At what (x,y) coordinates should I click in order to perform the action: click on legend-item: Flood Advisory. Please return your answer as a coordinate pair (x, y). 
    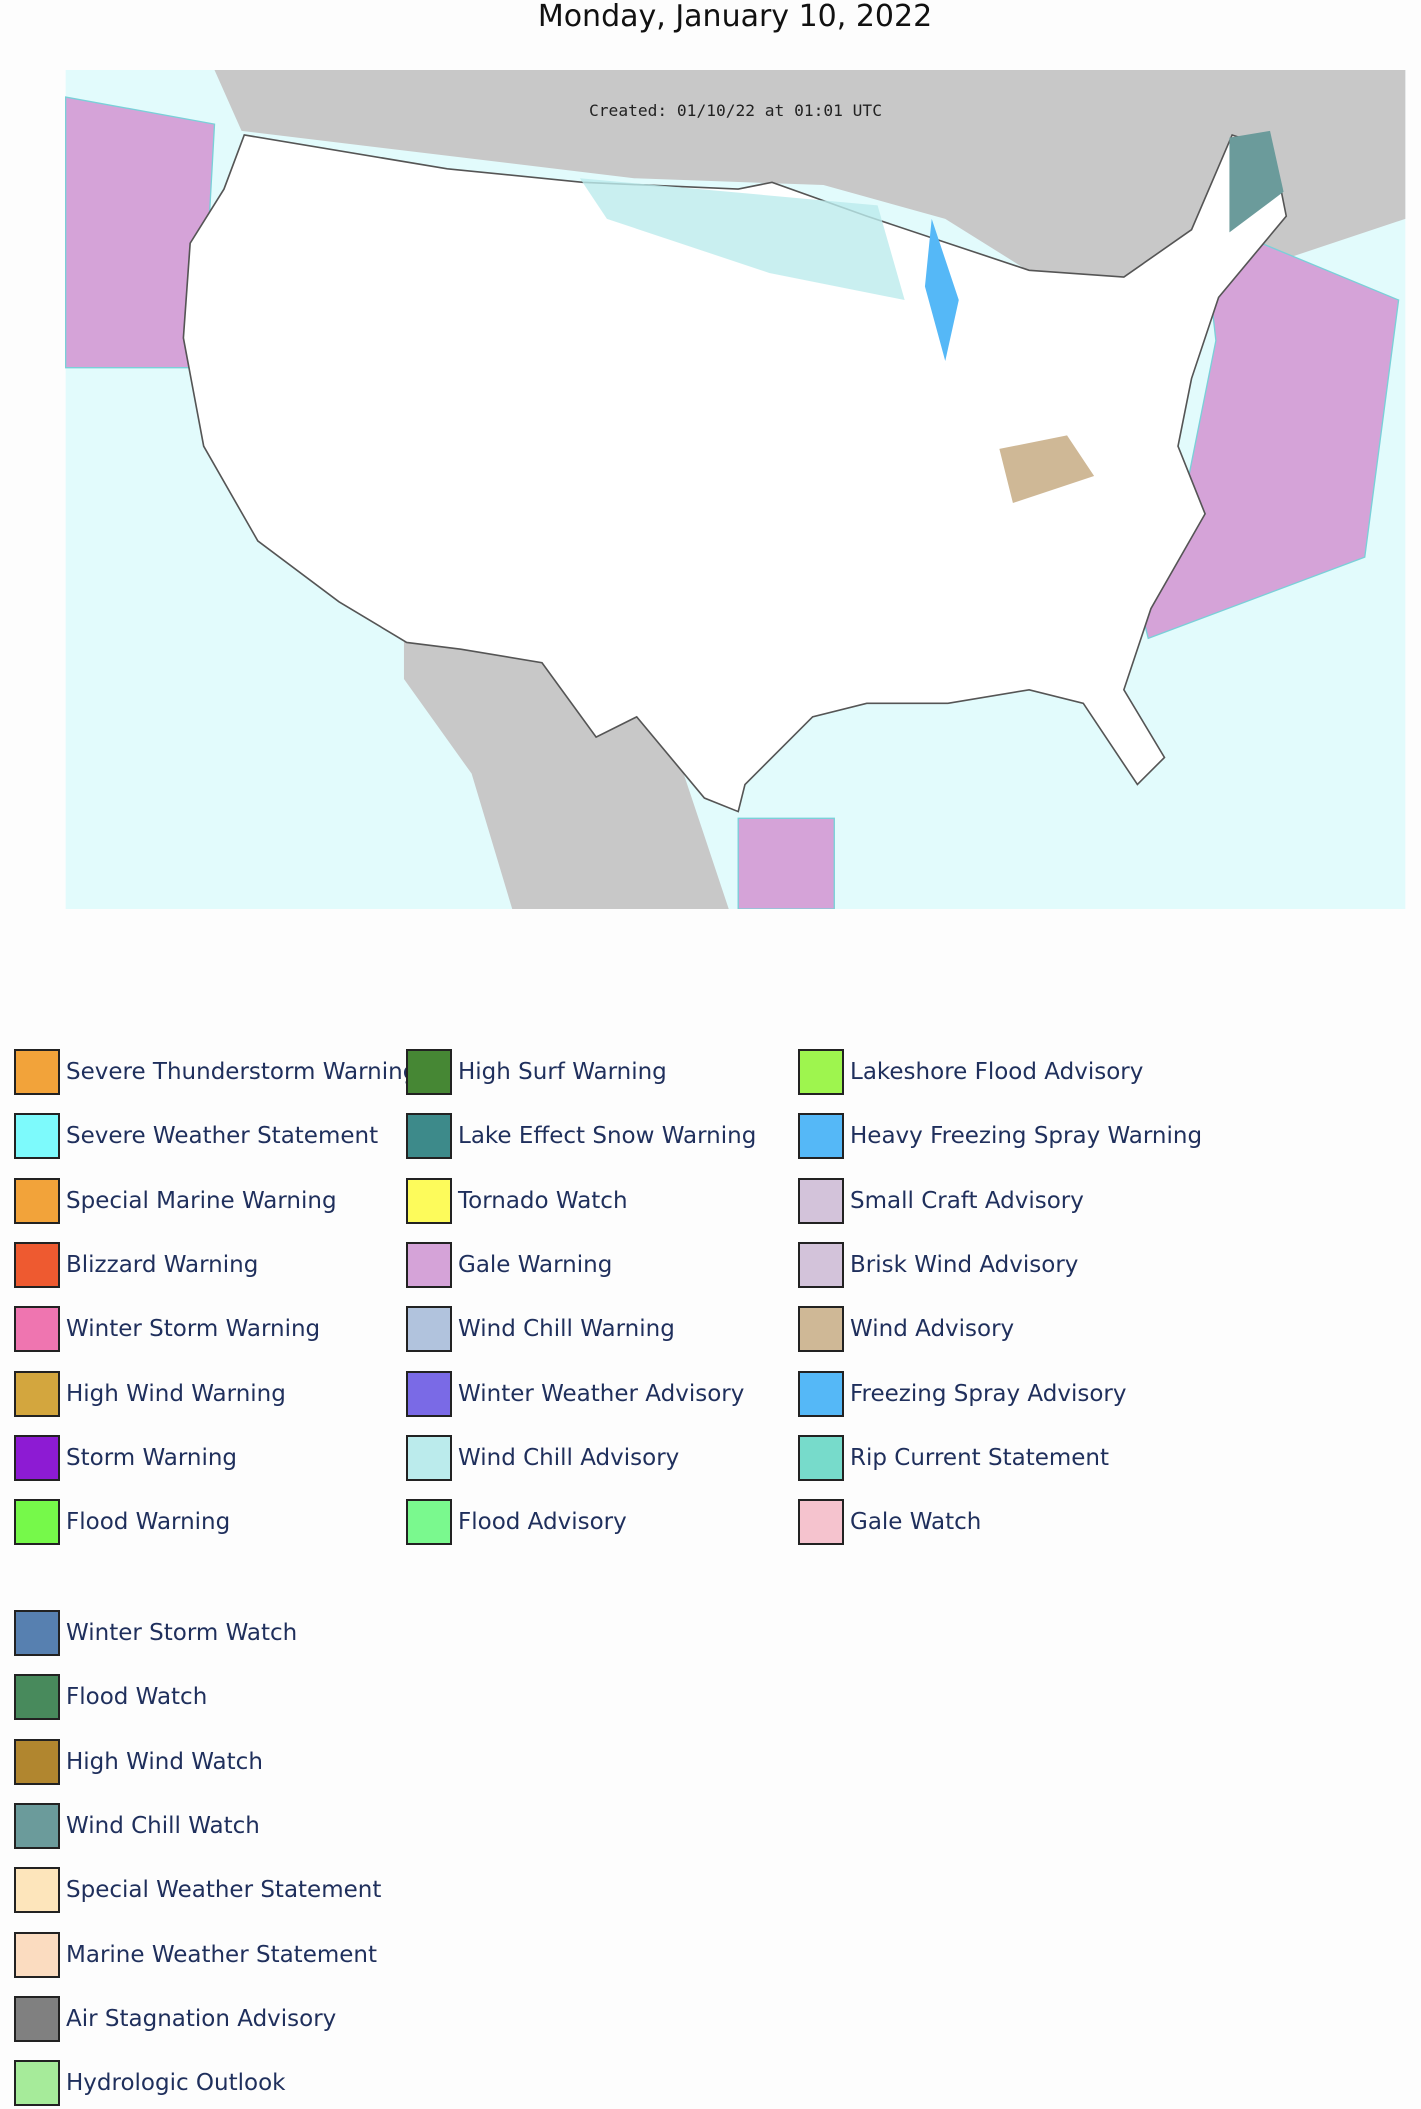
    Looking at the image, I should click on (516, 1522).